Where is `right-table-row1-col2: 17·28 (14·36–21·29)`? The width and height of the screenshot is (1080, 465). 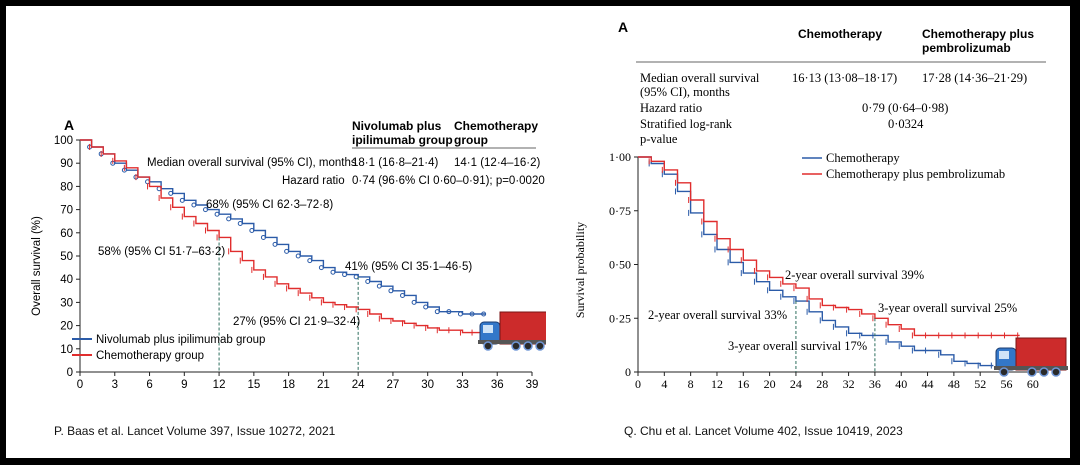
right-table-row1-col2: 17·28 (14·36–21·29) is located at coordinates (974, 78).